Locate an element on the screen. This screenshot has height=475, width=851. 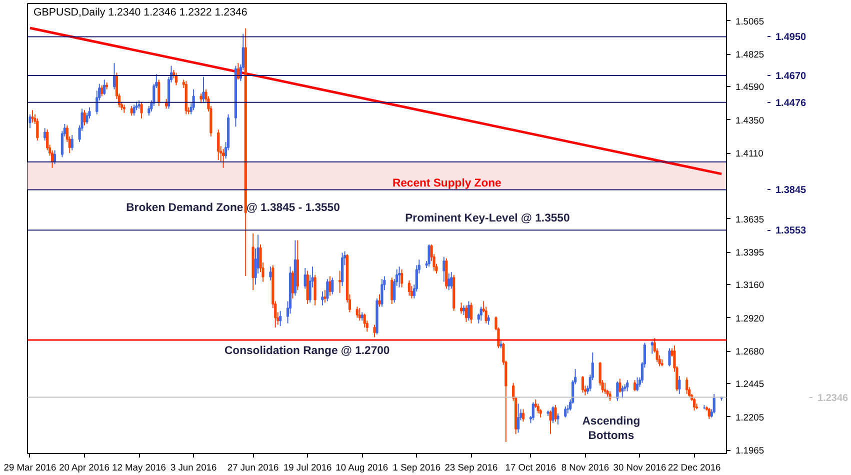
x-tick-label: 12 May 2016 is located at coordinates (139, 467).